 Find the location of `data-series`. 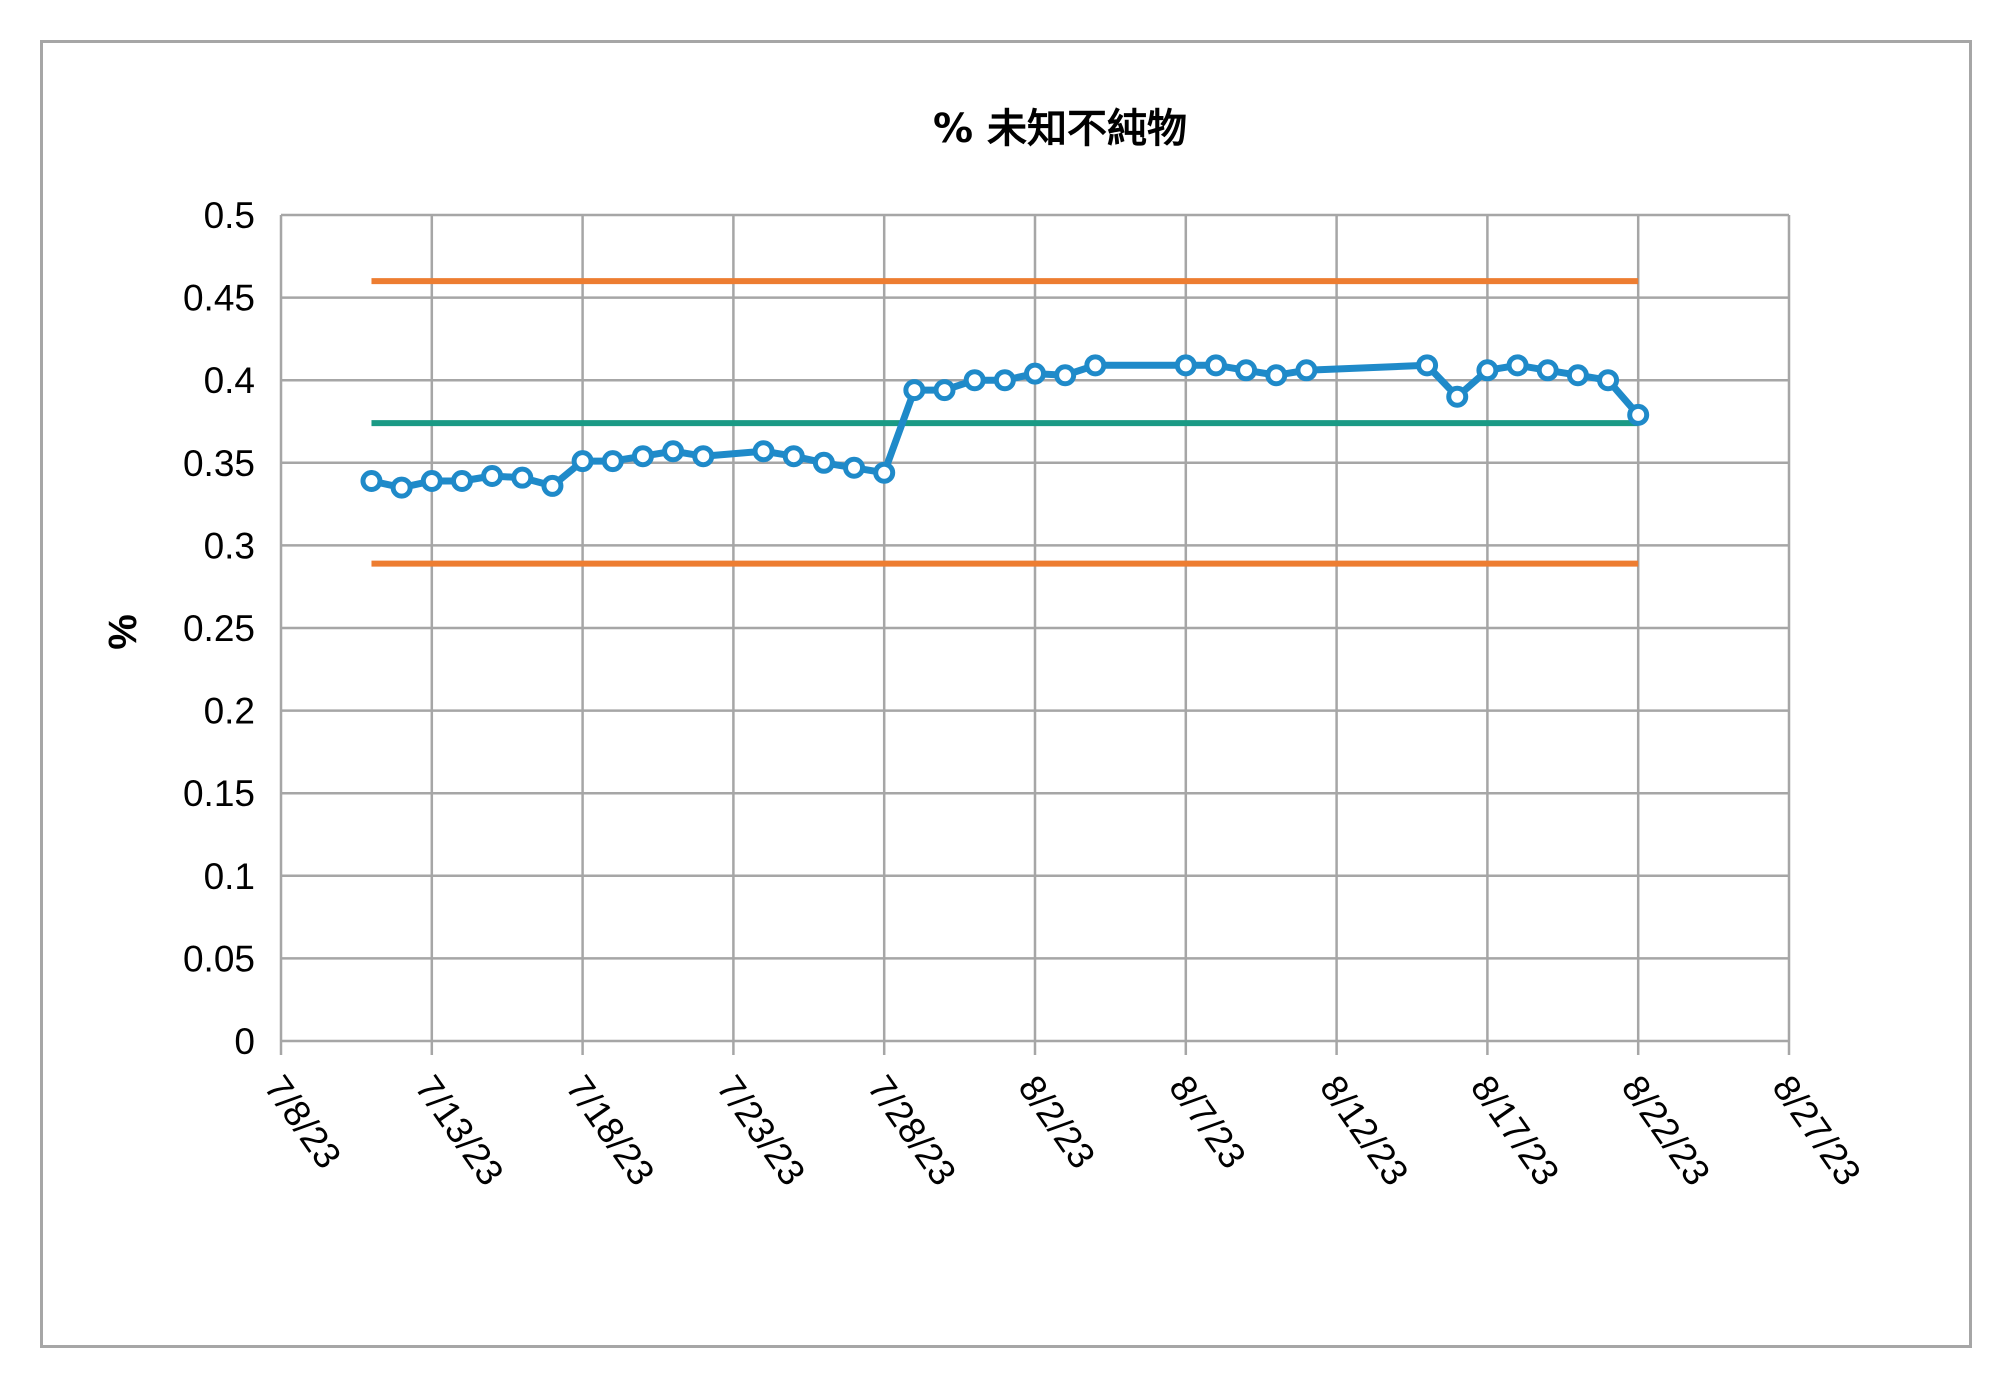

data-series is located at coordinates (1005, 426).